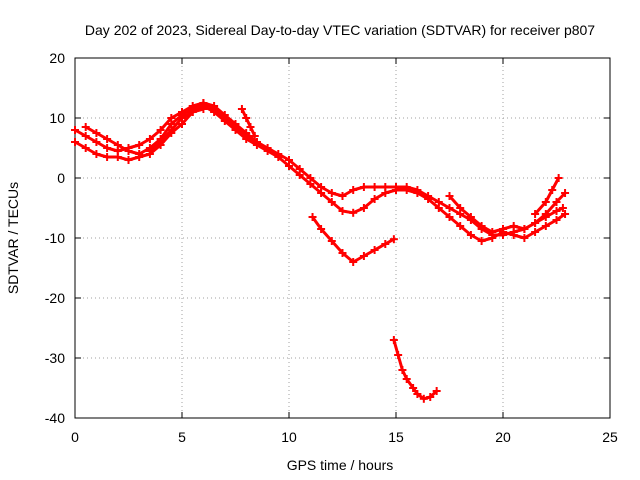 This screenshot has height=480, width=640. Describe the element at coordinates (503, 437) in the screenshot. I see `x-tick-label: 20` at that location.